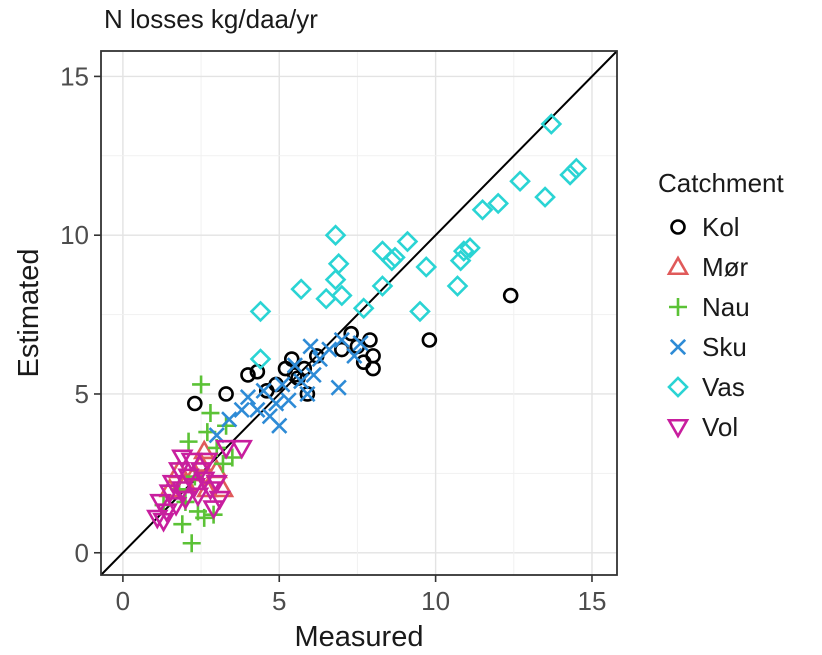 The height and width of the screenshot is (655, 822). I want to click on legend-key-Vas, so click(678, 387).